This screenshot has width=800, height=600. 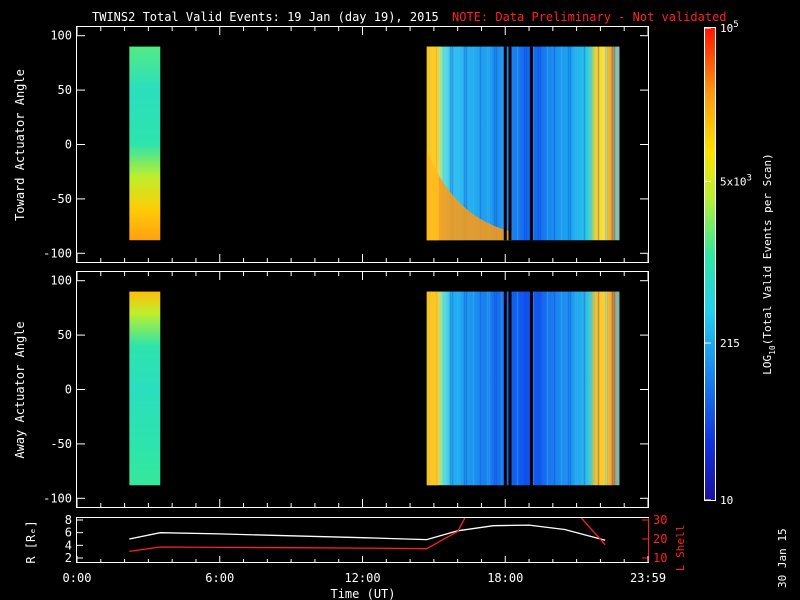 What do you see at coordinates (61, 281) in the screenshot?
I see `y-tick-label: 100` at bounding box center [61, 281].